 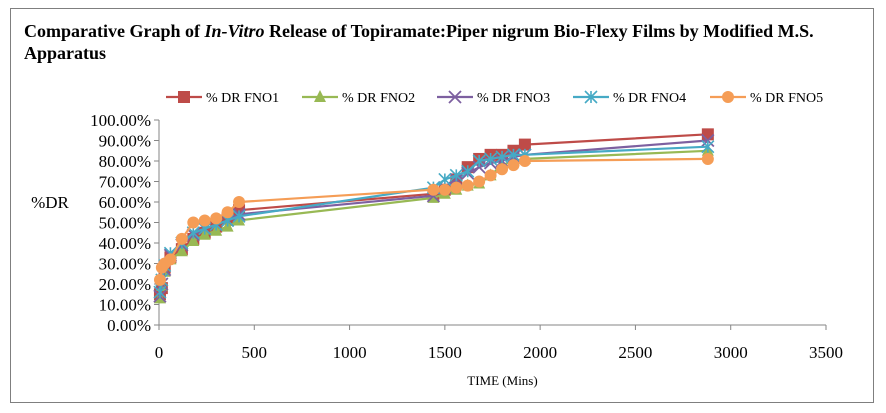 What do you see at coordinates (125, 264) in the screenshot?
I see `y-tick-label: 30.00%` at bounding box center [125, 264].